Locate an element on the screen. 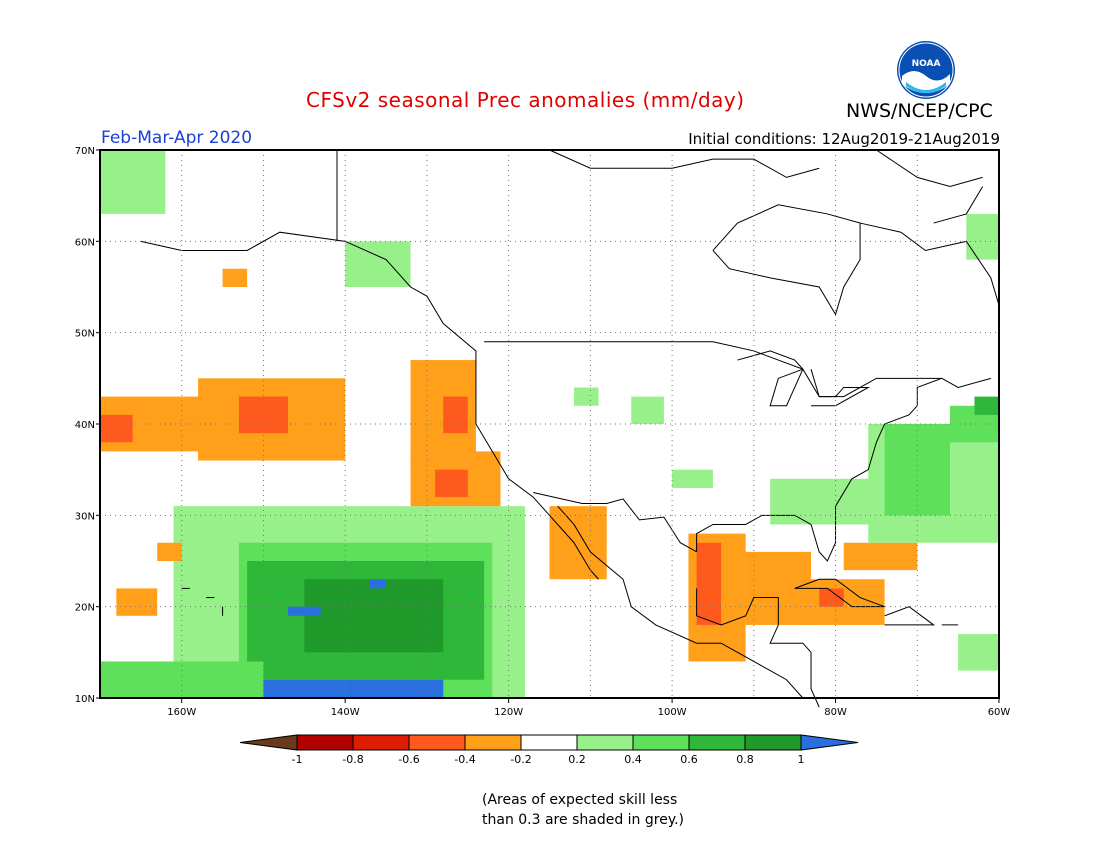 The image size is (1100, 850). colorbar-tick-label: 0.6 is located at coordinates (689, 759).